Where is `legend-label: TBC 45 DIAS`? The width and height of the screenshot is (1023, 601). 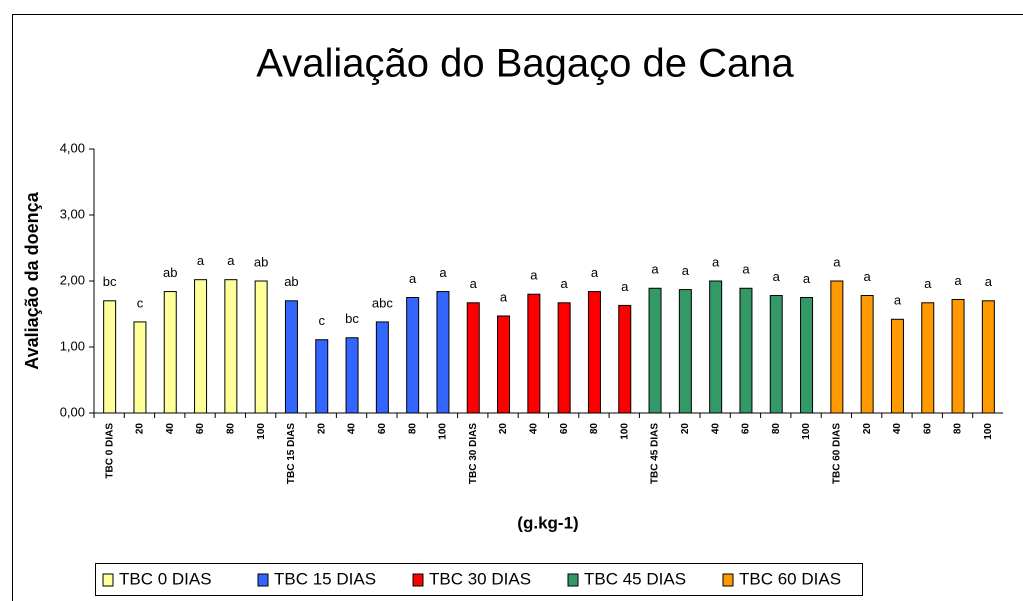
legend-label: TBC 45 DIAS is located at coordinates (635, 578).